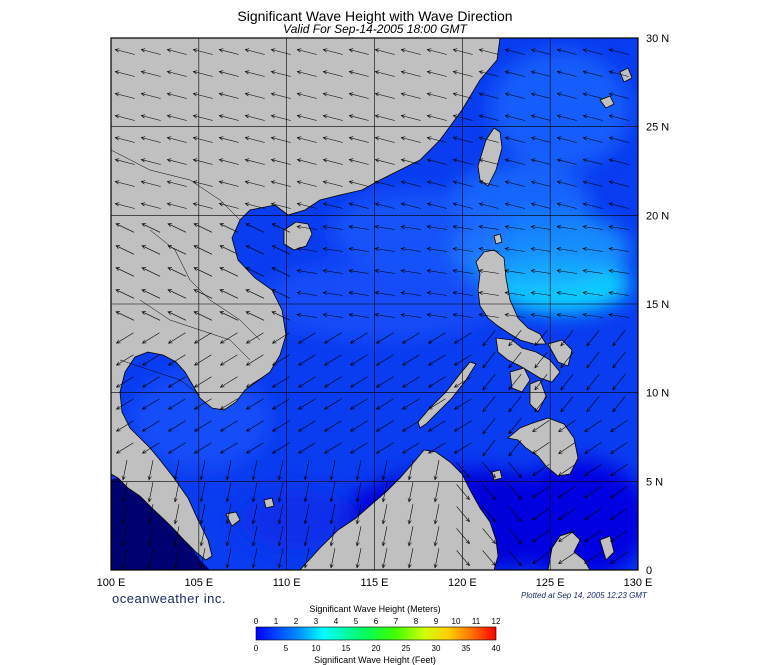  What do you see at coordinates (286, 648) in the screenshot?
I see `colorbar-feet-tick: 5` at bounding box center [286, 648].